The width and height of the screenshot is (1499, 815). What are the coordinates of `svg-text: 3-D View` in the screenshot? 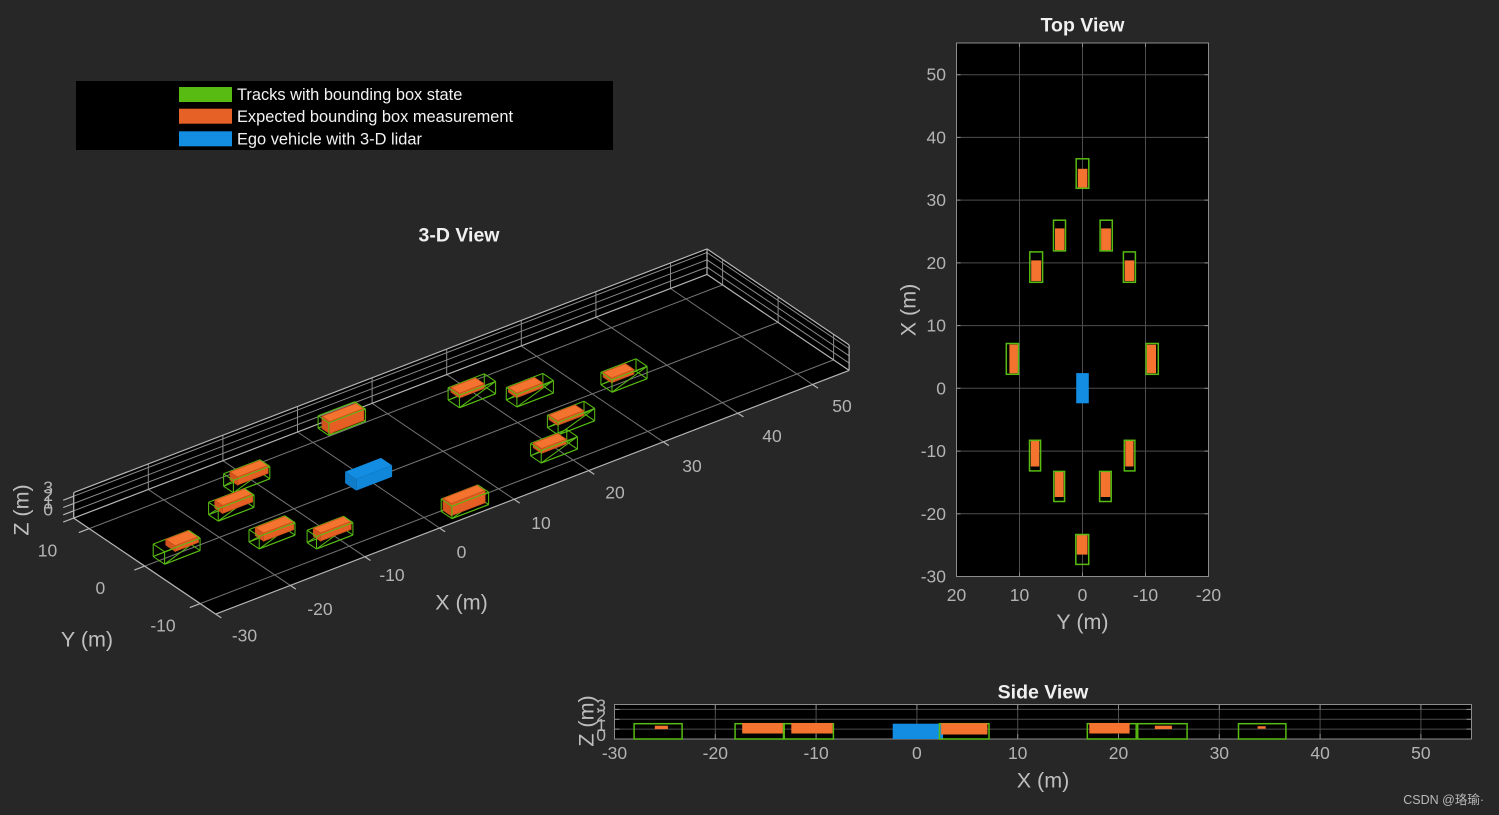 It's located at (460, 236).